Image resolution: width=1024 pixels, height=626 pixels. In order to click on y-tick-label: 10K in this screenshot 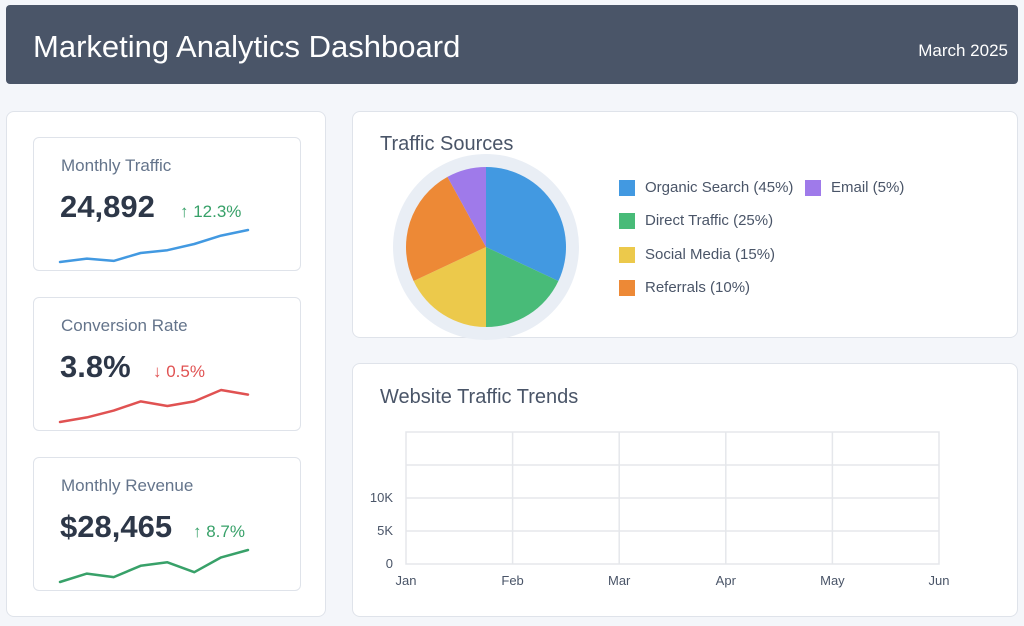, I will do `click(381, 497)`.